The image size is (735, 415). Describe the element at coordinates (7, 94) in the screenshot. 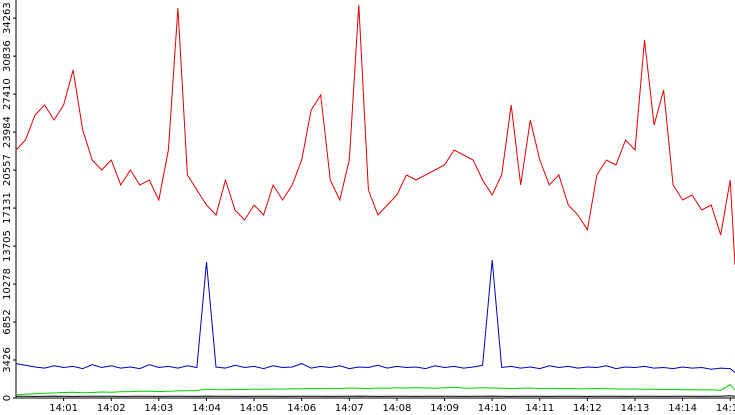

I see `y-tick-label: 27410` at that location.